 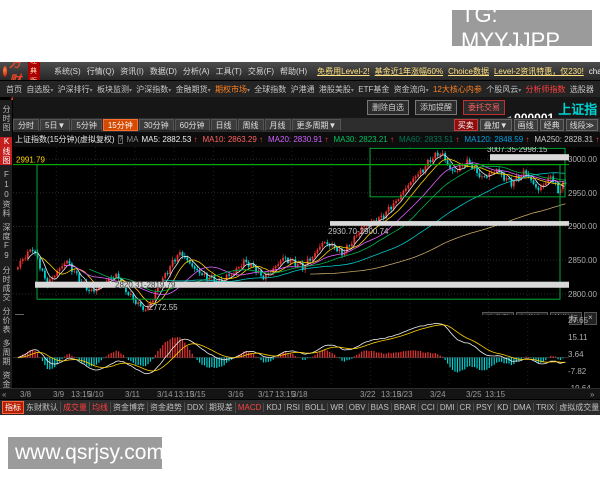 I want to click on indicator-tab-CR: CR, so click(x=466, y=407).